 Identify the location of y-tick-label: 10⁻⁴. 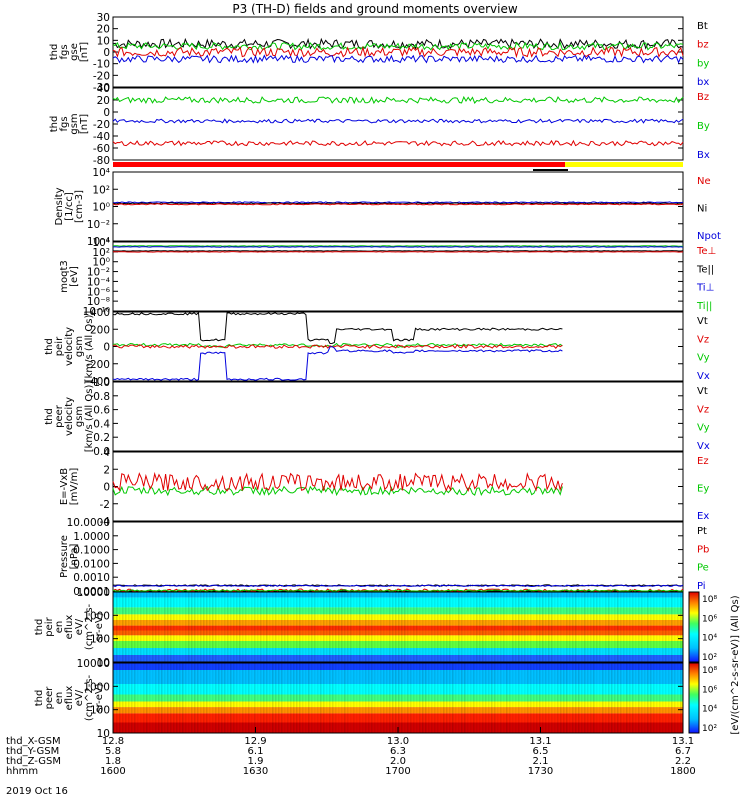
(98, 282).